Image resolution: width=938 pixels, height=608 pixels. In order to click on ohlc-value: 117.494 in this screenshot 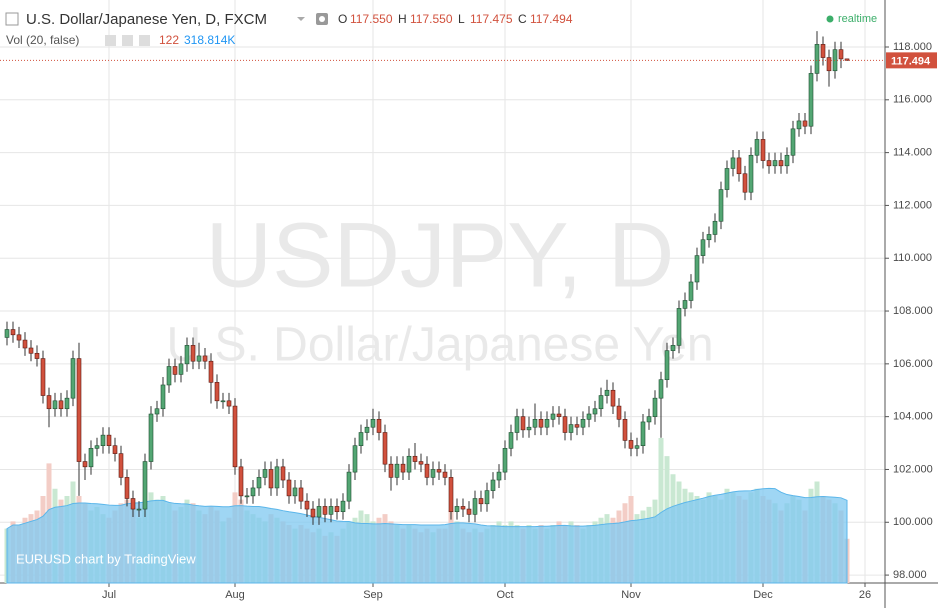, I will do `click(551, 19)`.